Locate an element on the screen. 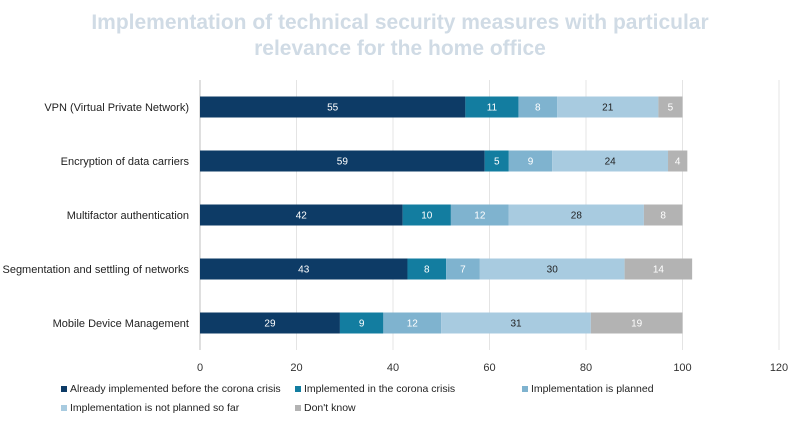 Image resolution: width=800 pixels, height=424 pixels. legend-label: Implementation is not planned so far is located at coordinates (155, 408).